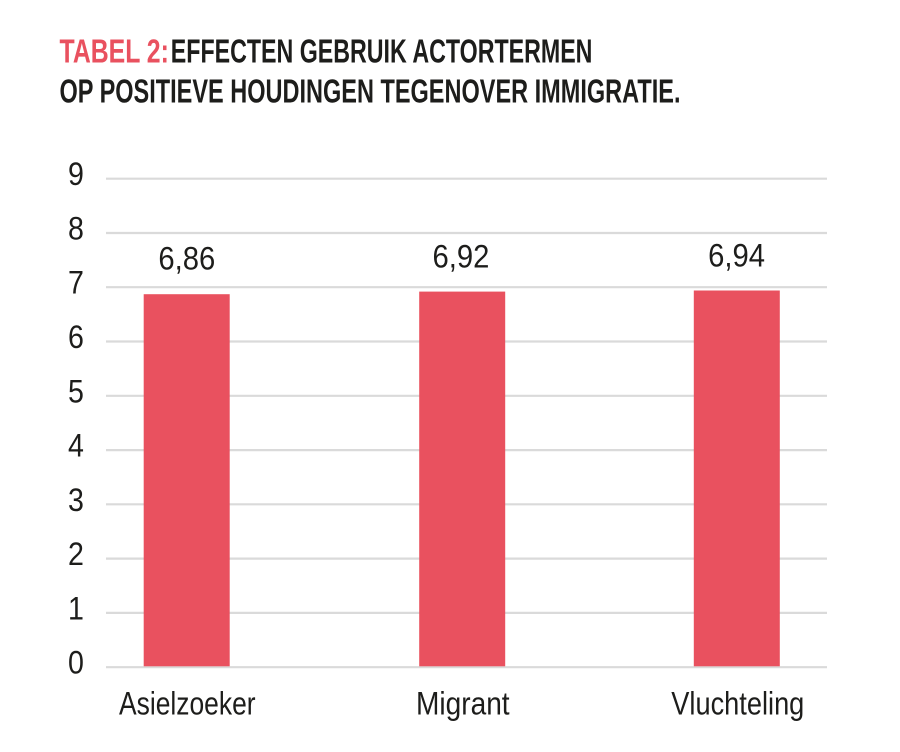 This screenshot has width=900, height=752. Describe the element at coordinates (76, 283) in the screenshot. I see `svg-text: 7` at that location.